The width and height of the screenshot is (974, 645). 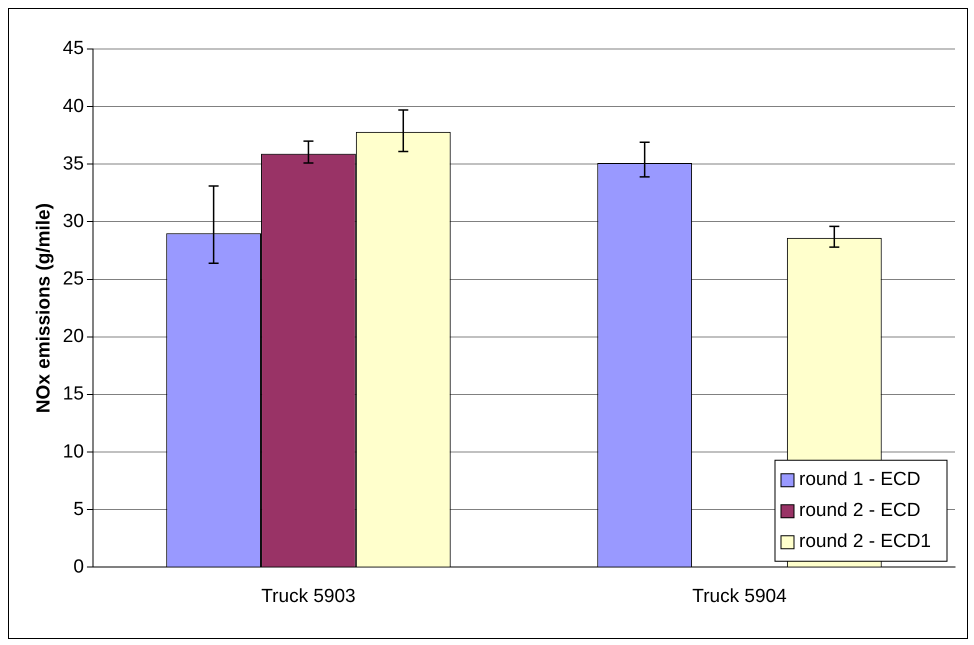 What do you see at coordinates (78, 567) in the screenshot?
I see `y-tick-label: 0` at bounding box center [78, 567].